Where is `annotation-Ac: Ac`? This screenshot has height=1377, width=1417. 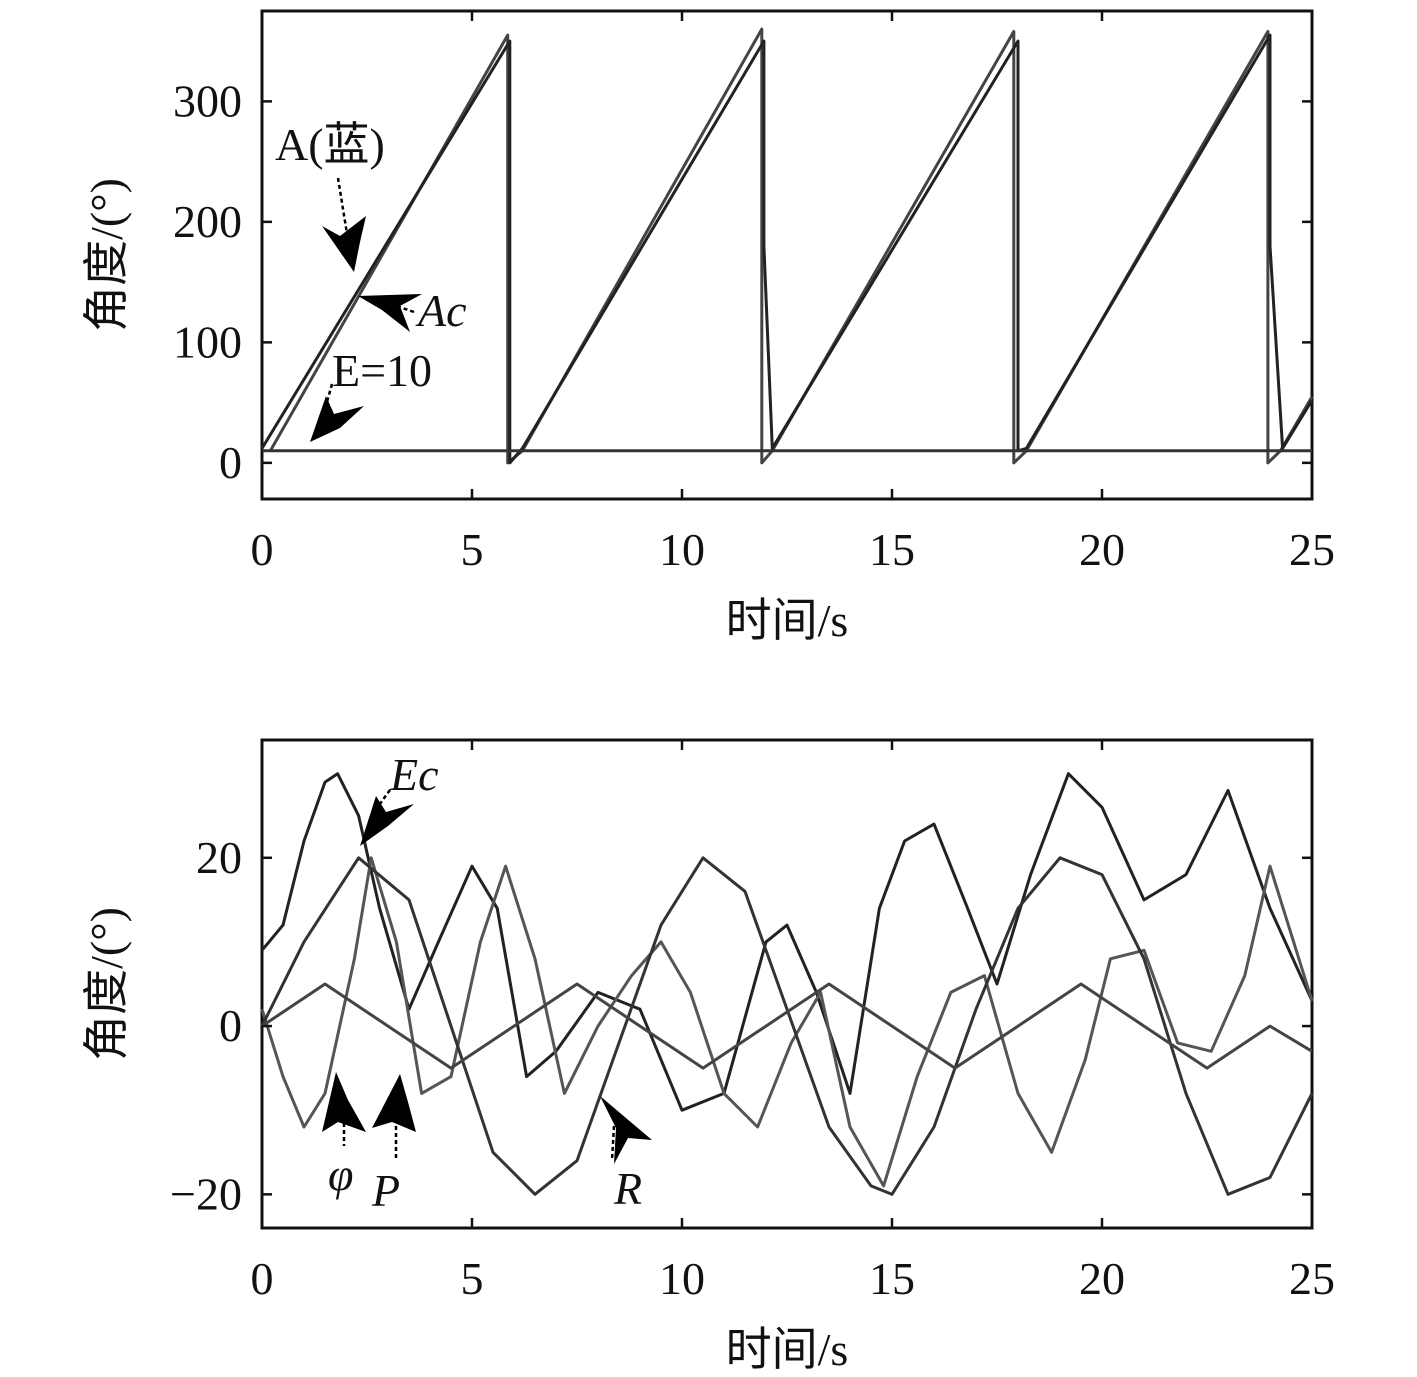 annotation-Ac: Ac is located at coordinates (412, 310).